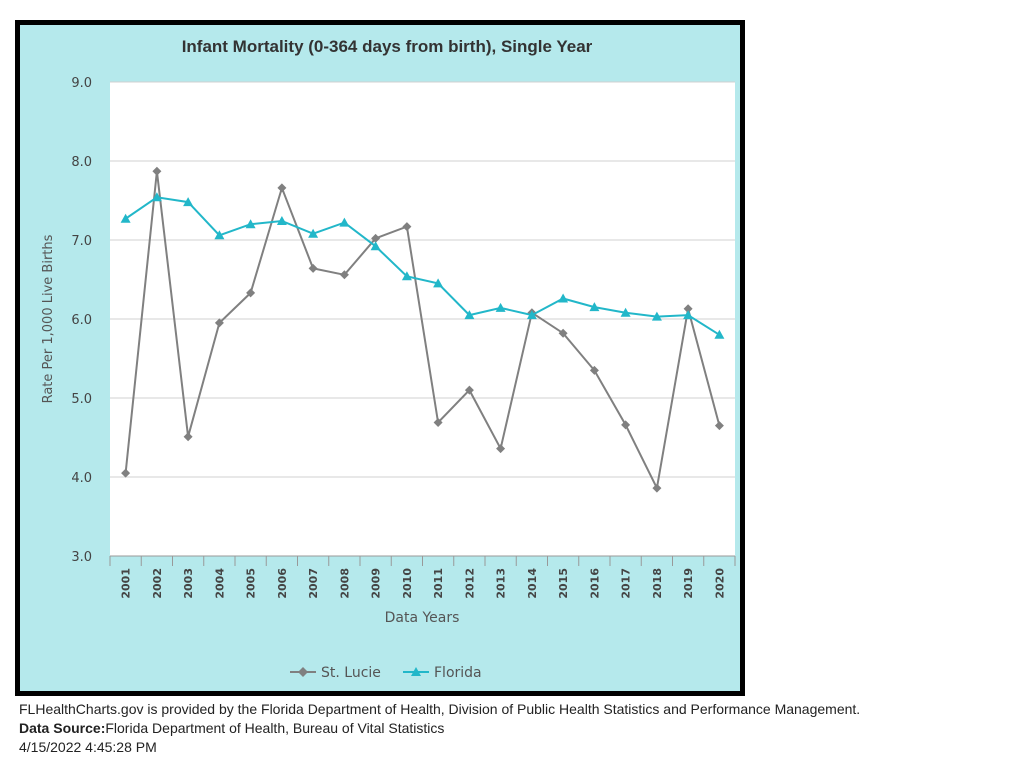  I want to click on x-tick-label: 2015, so click(563, 583).